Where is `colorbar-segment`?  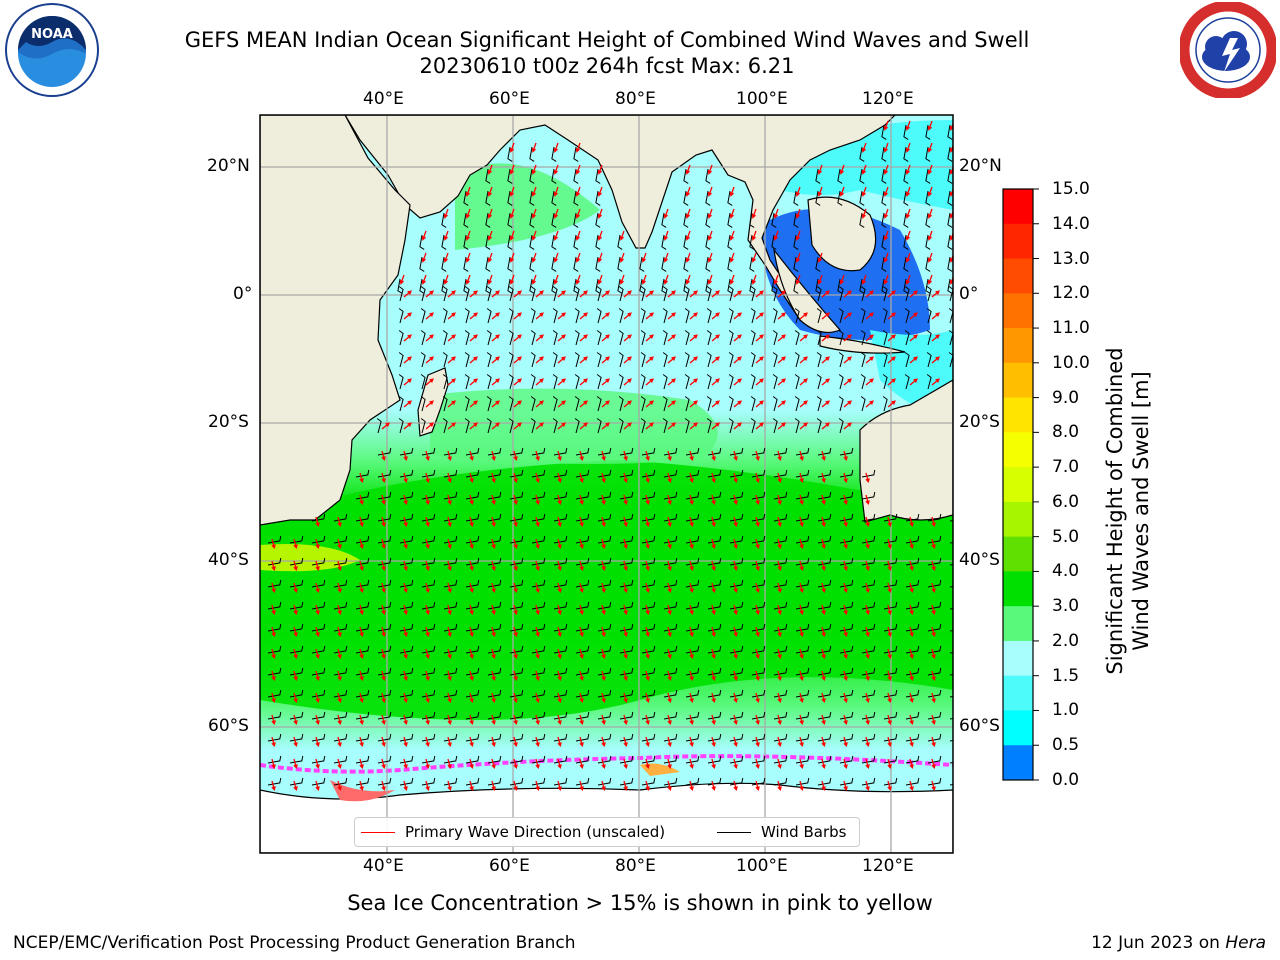 colorbar-segment is located at coordinates (1018, 763).